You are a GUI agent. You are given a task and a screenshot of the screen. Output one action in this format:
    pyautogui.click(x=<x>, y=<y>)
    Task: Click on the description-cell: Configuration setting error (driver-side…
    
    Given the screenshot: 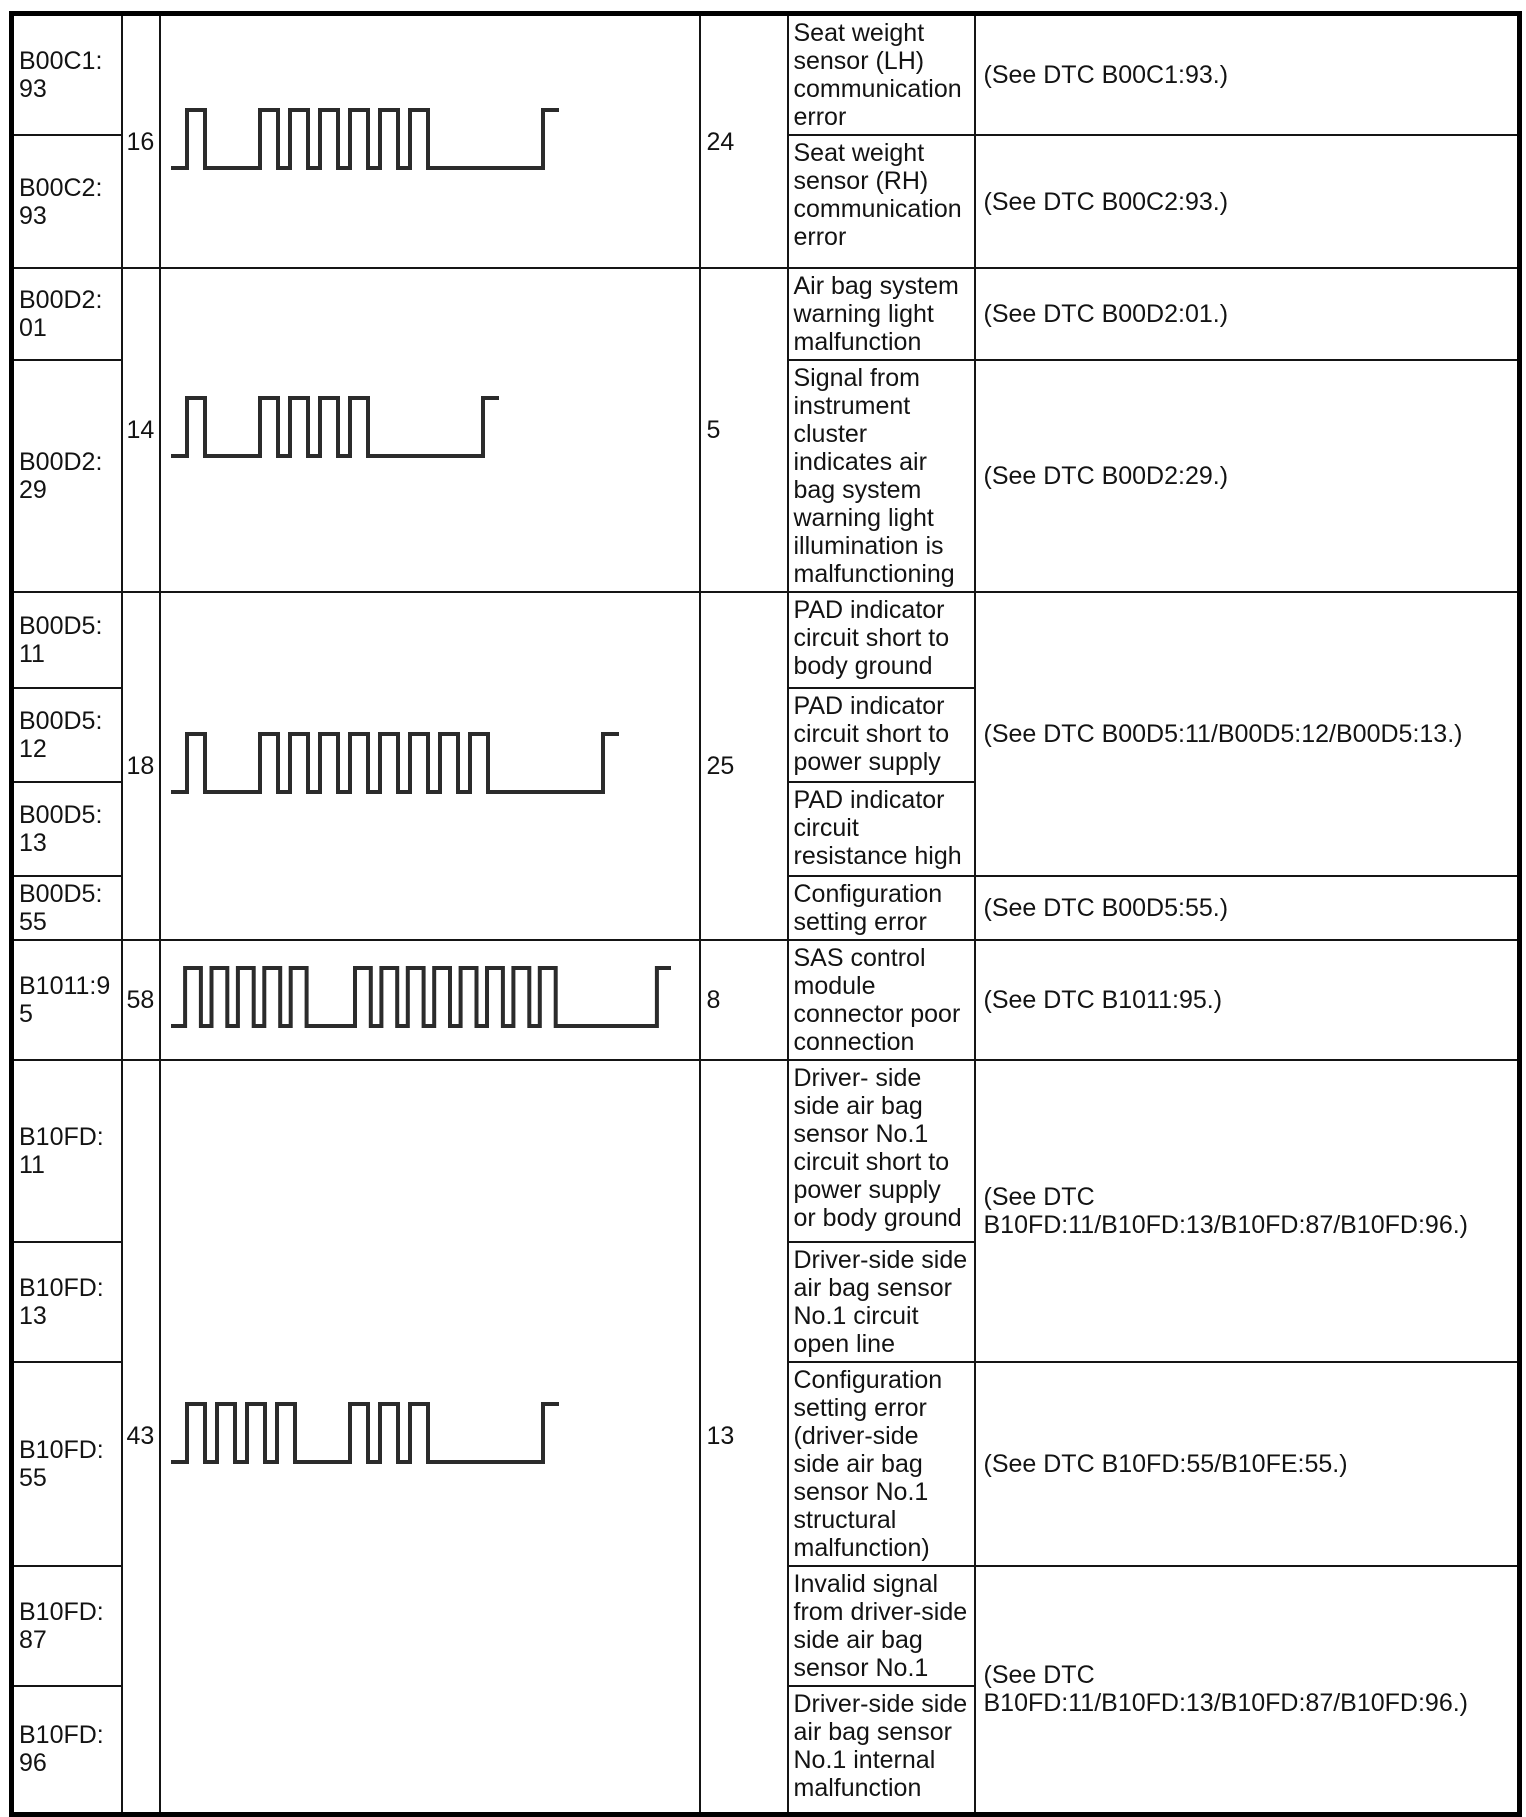 What is the action you would take?
    pyautogui.click(x=881, y=1464)
    